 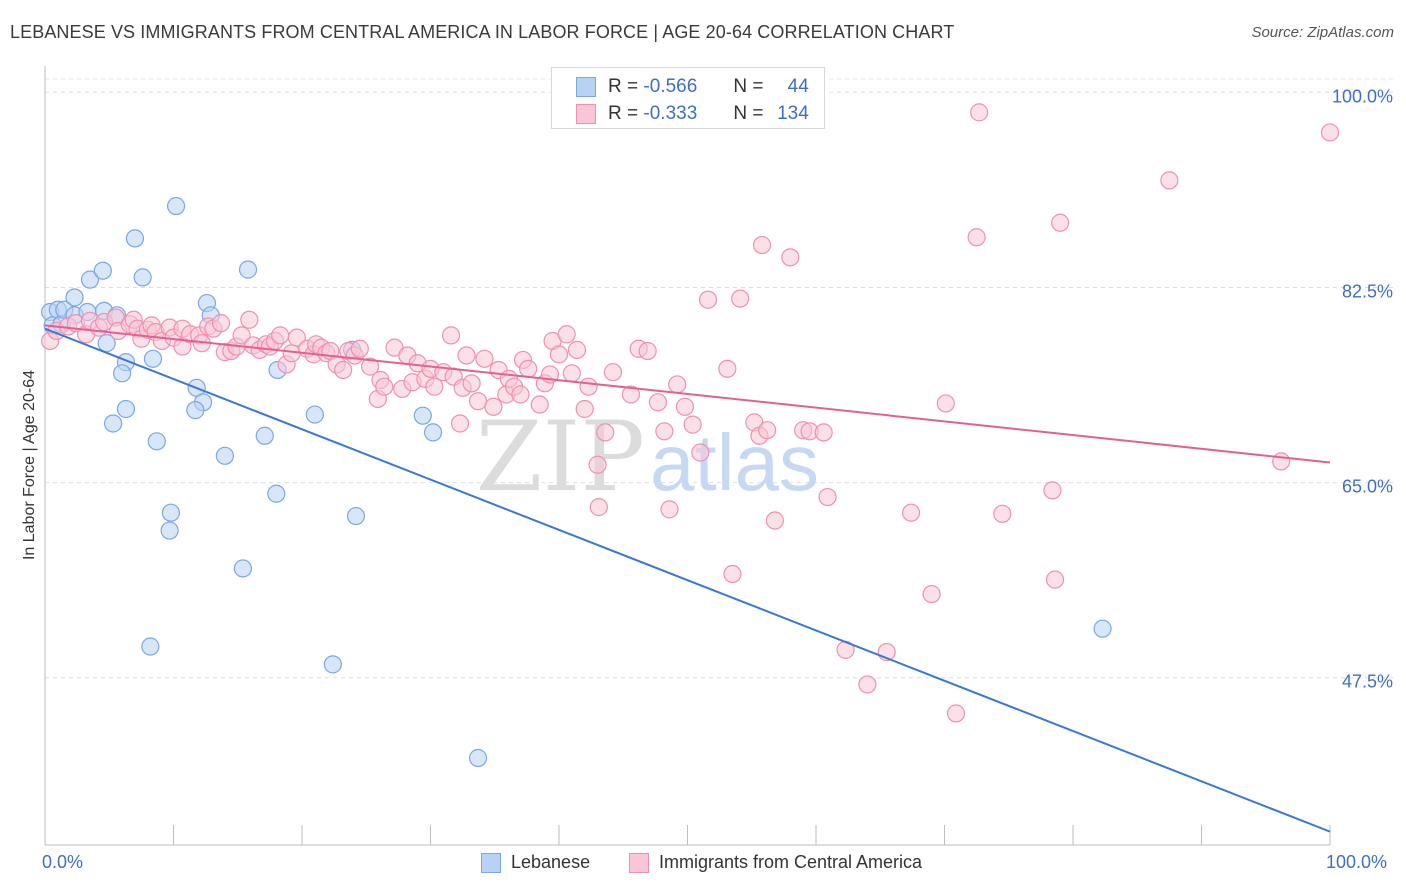 I want to click on legend-row-immigrants: R = -0.333 N = 134, so click(x=692, y=114).